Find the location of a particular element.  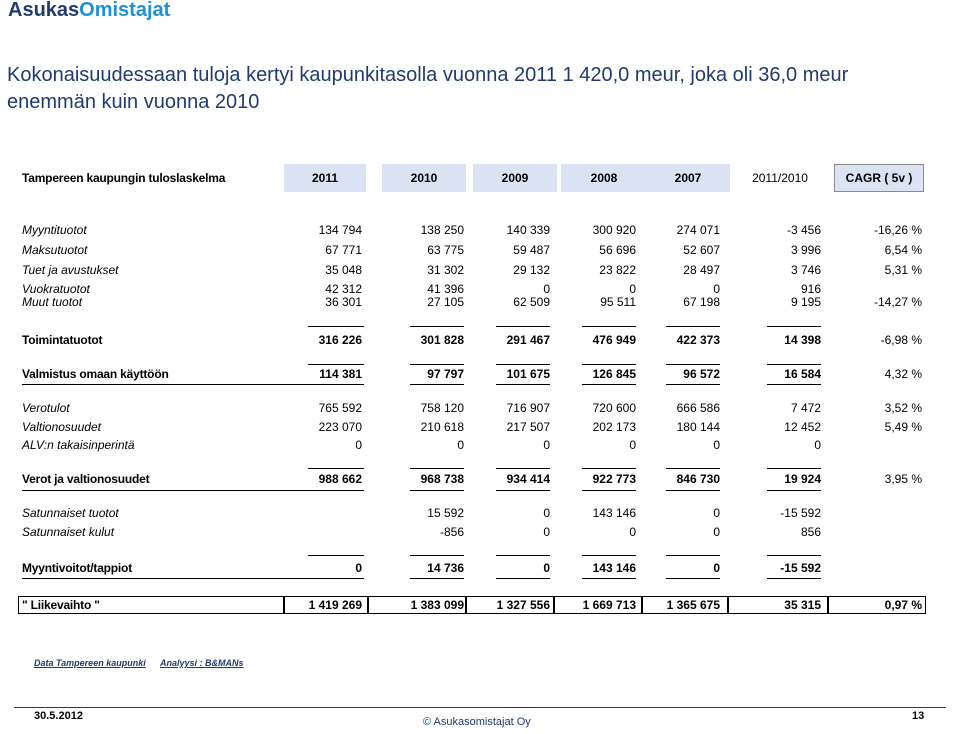

cell-2010: 41 396 is located at coordinates (445, 289).